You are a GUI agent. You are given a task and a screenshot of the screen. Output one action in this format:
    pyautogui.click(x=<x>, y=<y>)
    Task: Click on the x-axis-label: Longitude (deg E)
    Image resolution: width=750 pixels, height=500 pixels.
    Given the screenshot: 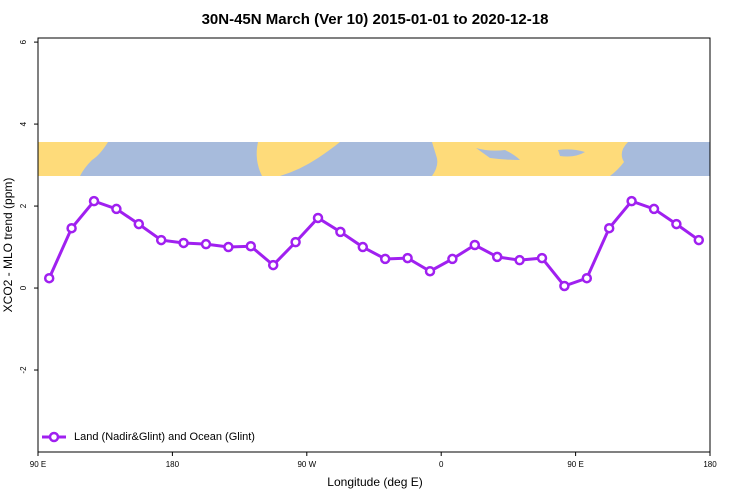 What is the action you would take?
    pyautogui.click(x=374, y=482)
    